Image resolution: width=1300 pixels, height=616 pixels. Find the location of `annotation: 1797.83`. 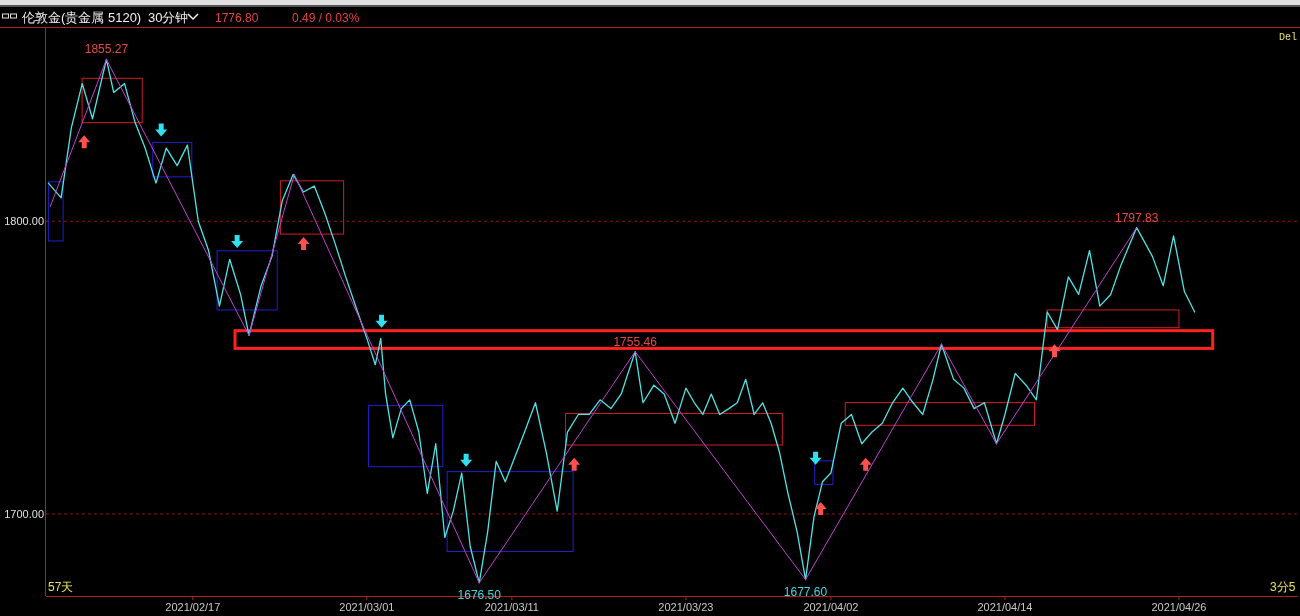

annotation: 1797.83 is located at coordinates (1136, 217).